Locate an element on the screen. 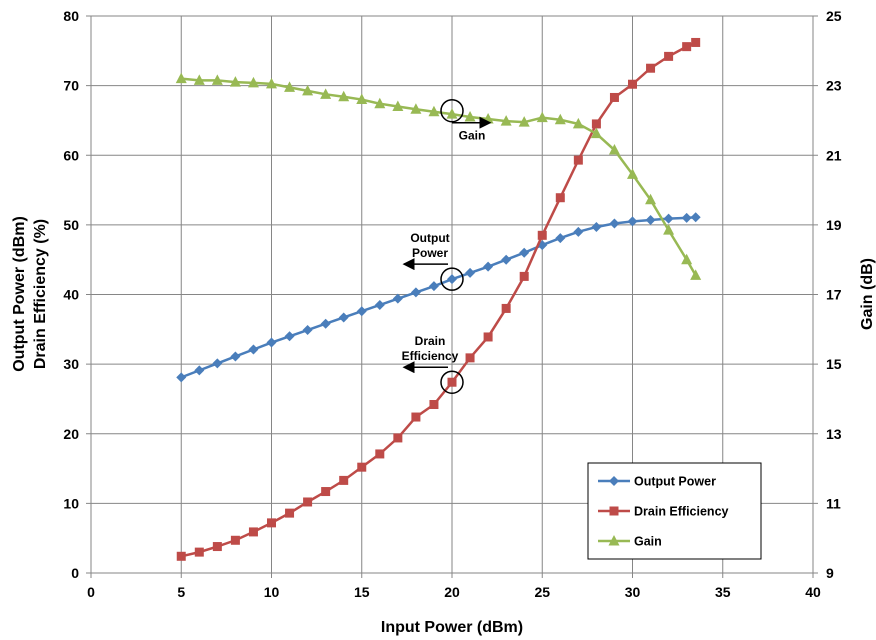 The image size is (876, 640). left-tick-label: 70 is located at coordinates (71, 86).